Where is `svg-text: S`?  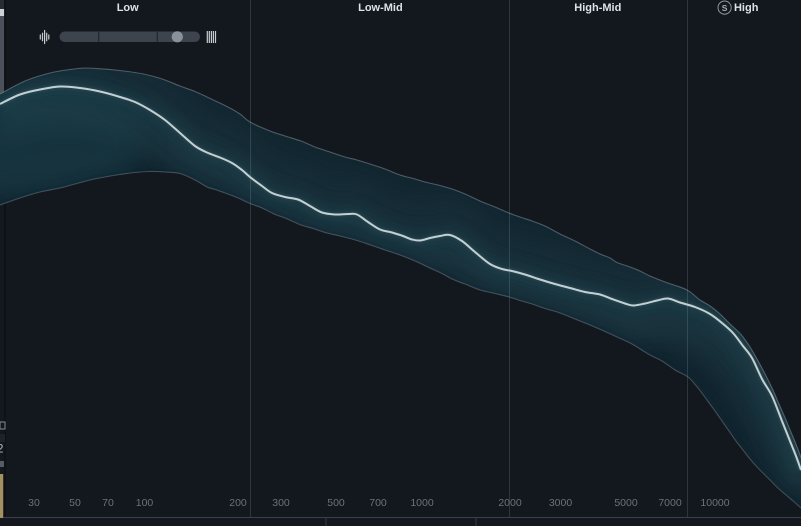
svg-text: S is located at coordinates (725, 8).